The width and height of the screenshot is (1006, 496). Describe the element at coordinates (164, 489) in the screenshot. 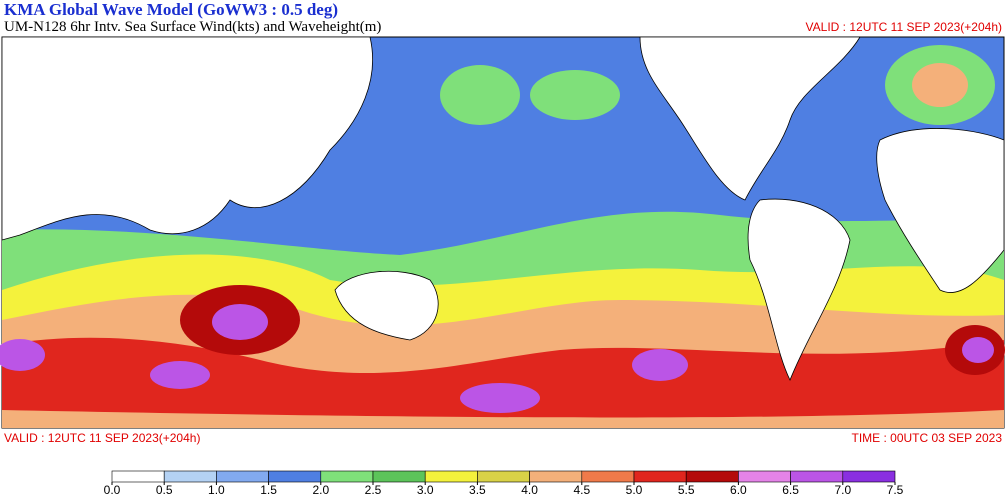

I see `colorbar-label: 0.5` at that location.